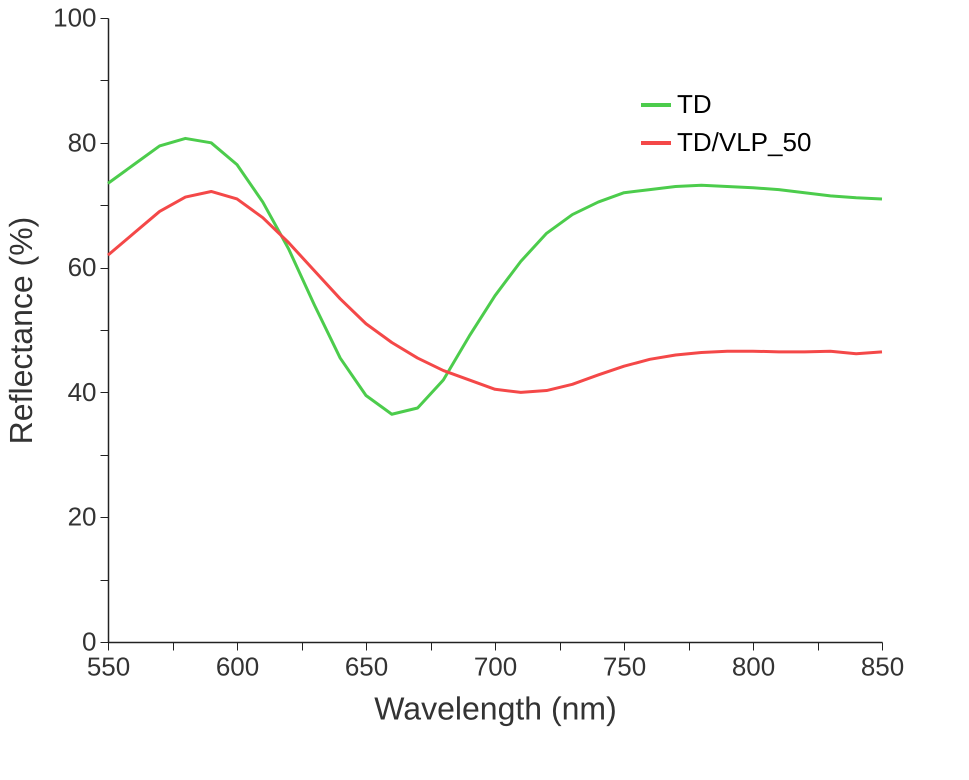 This screenshot has height=780, width=969. I want to click on x-tick-label: 750, so click(624, 667).